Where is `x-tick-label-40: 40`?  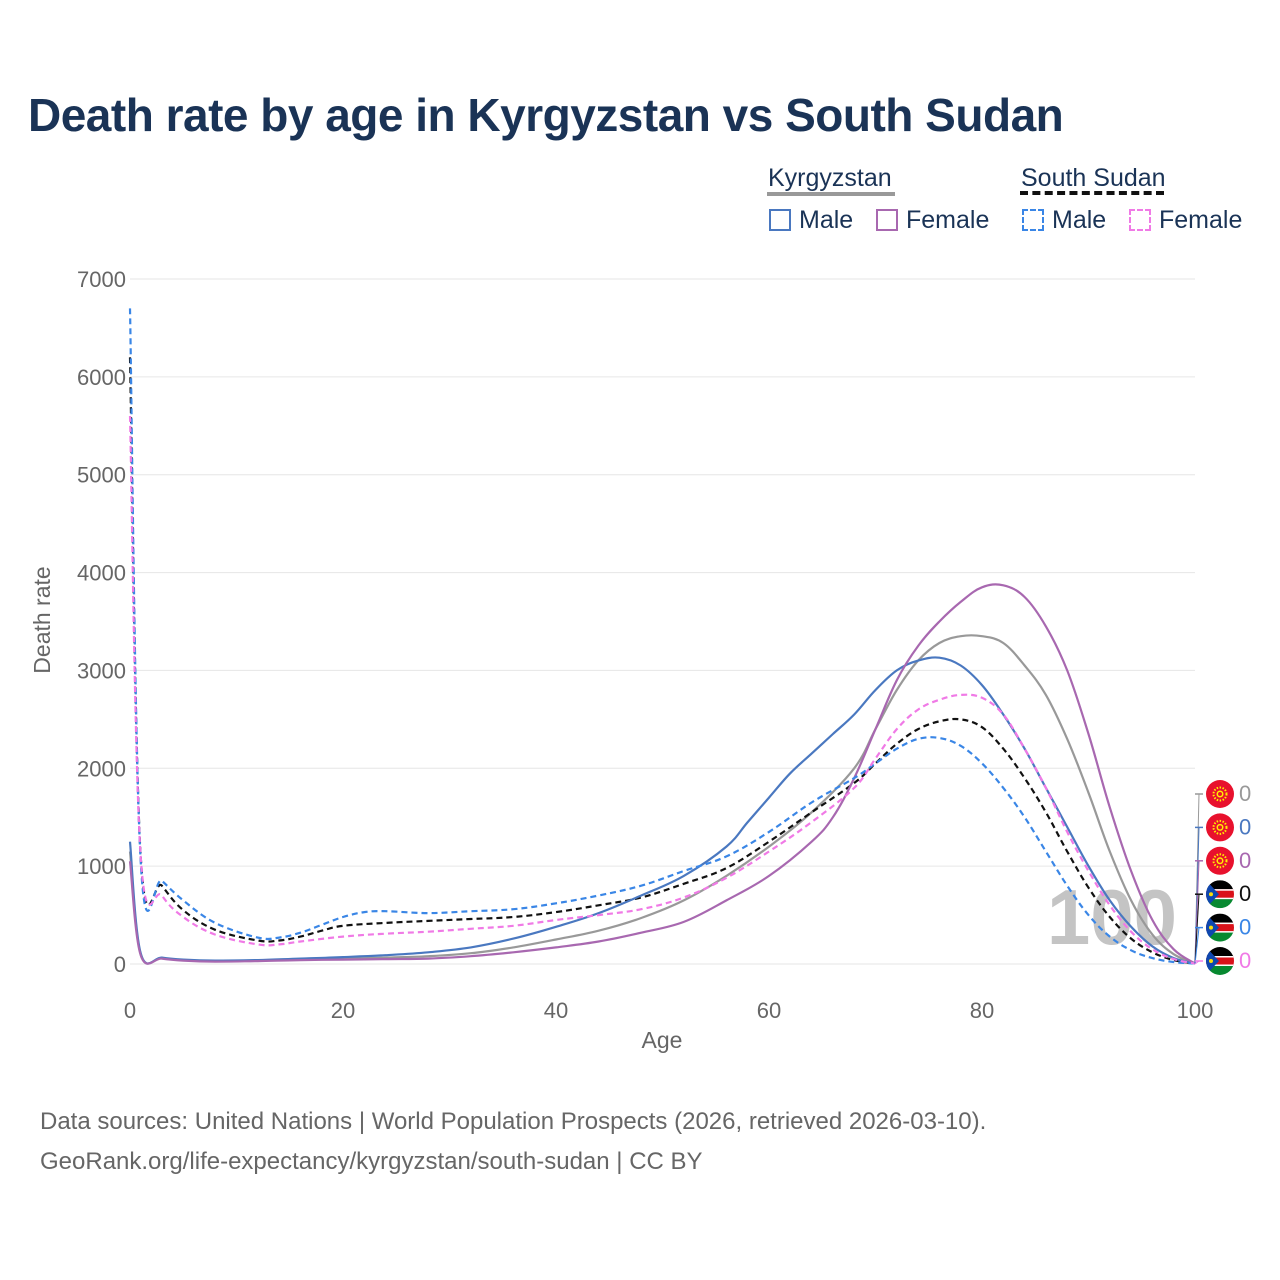
x-tick-label-40: 40 is located at coordinates (556, 1010).